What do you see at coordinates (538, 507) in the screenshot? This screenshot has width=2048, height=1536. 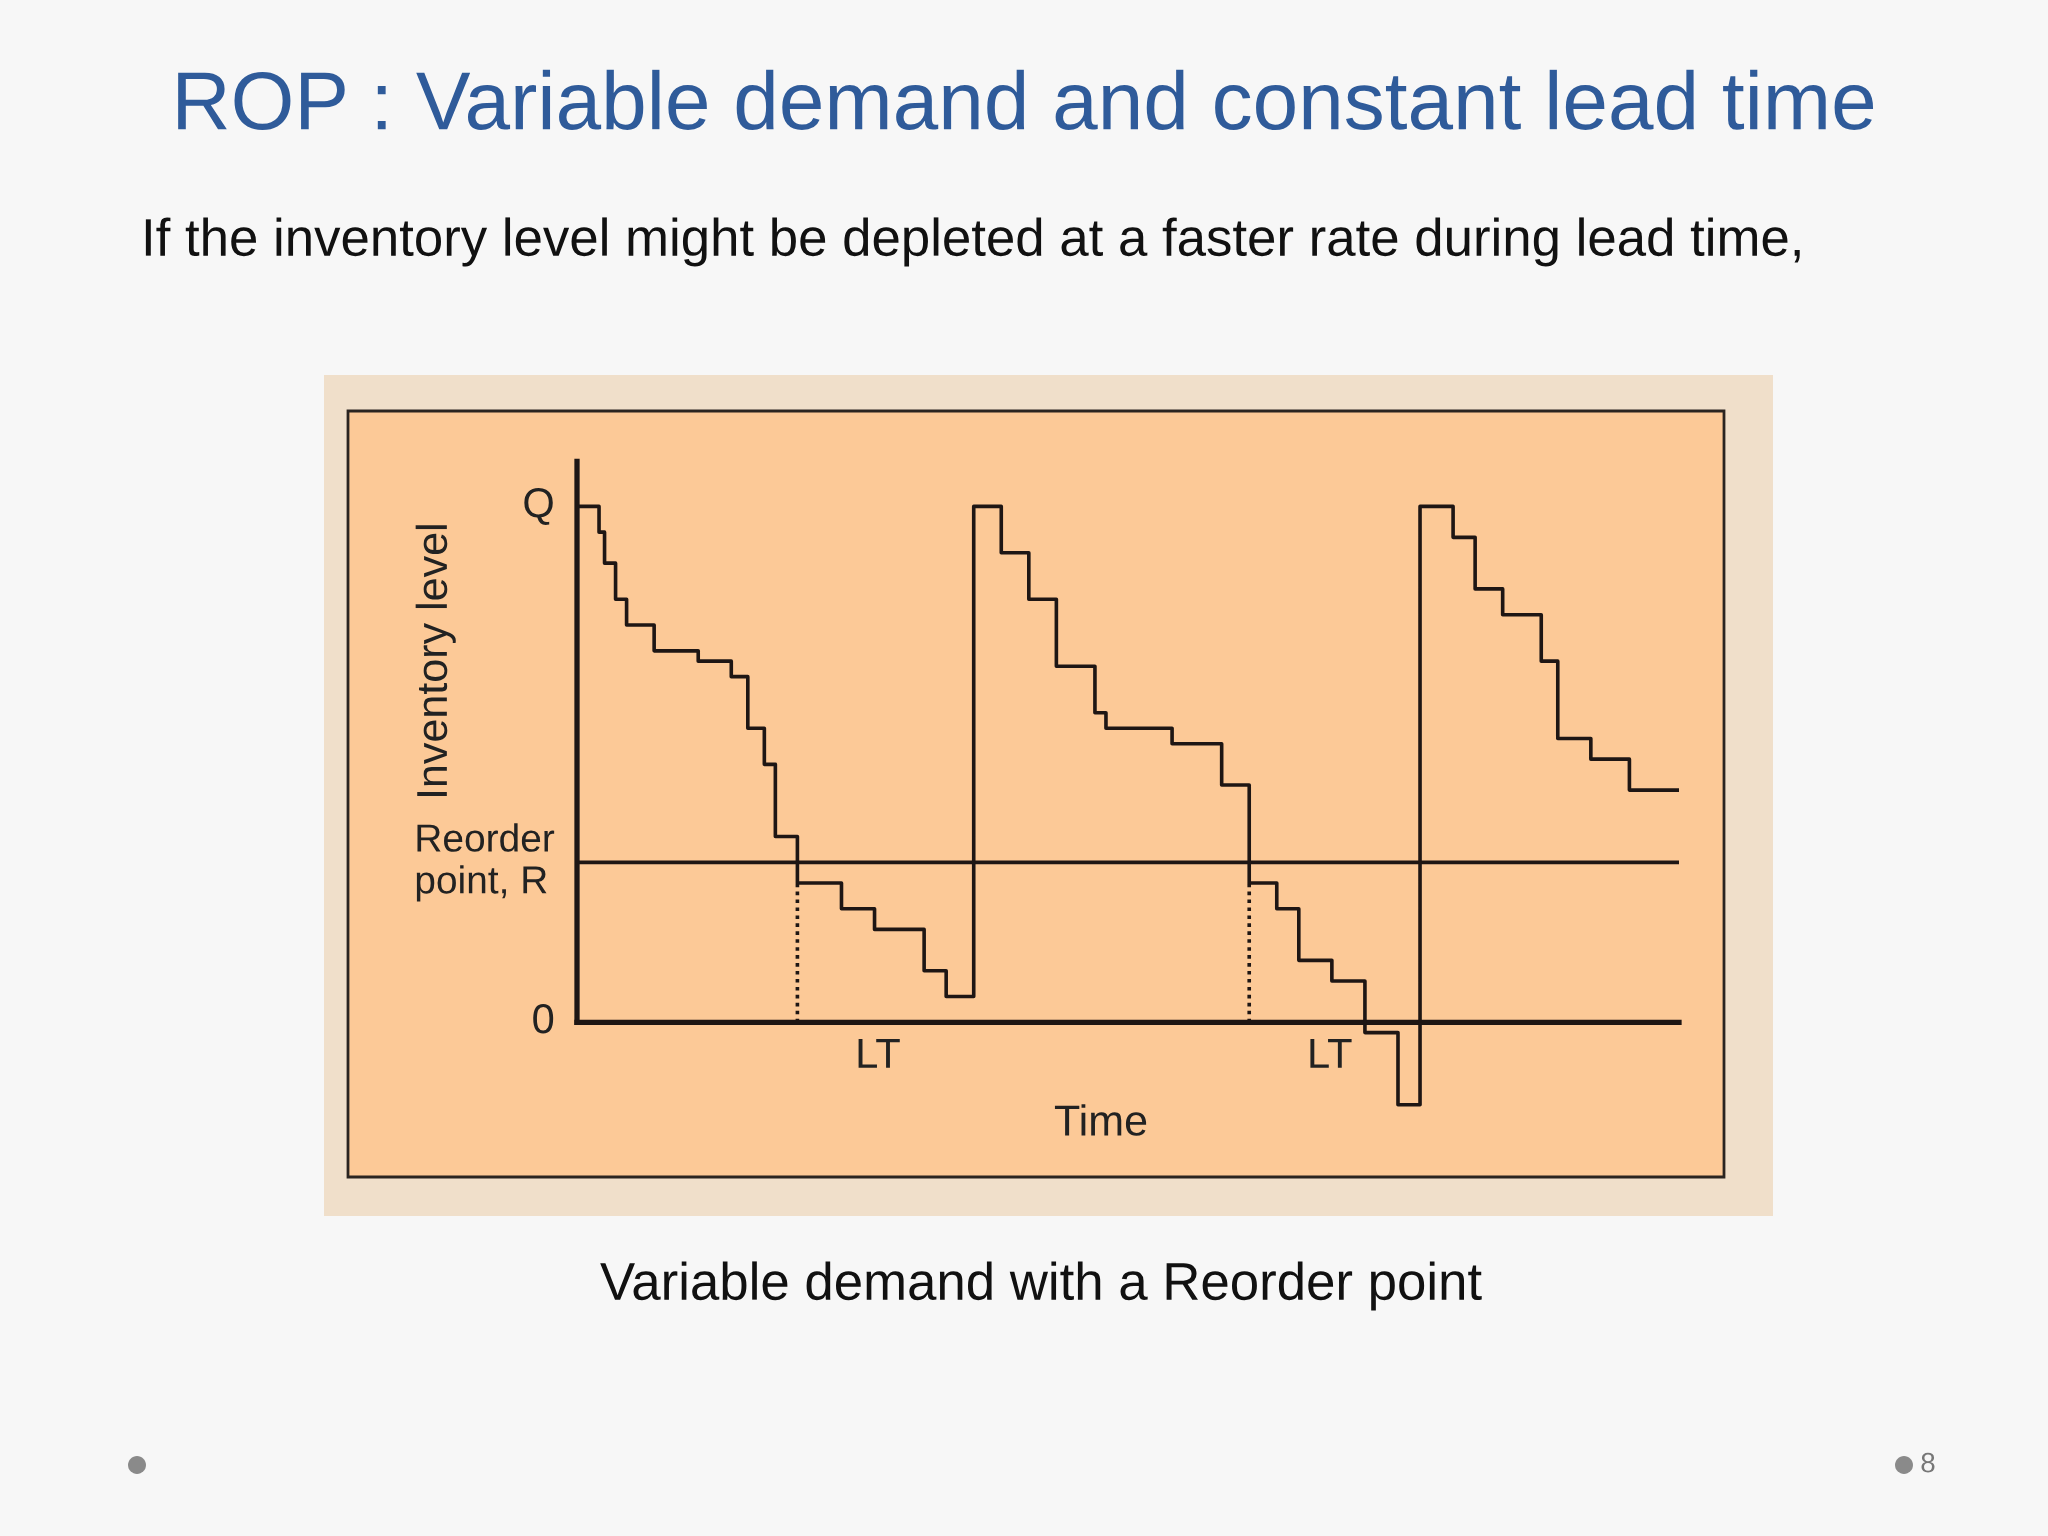 I see `text: Q` at bounding box center [538, 507].